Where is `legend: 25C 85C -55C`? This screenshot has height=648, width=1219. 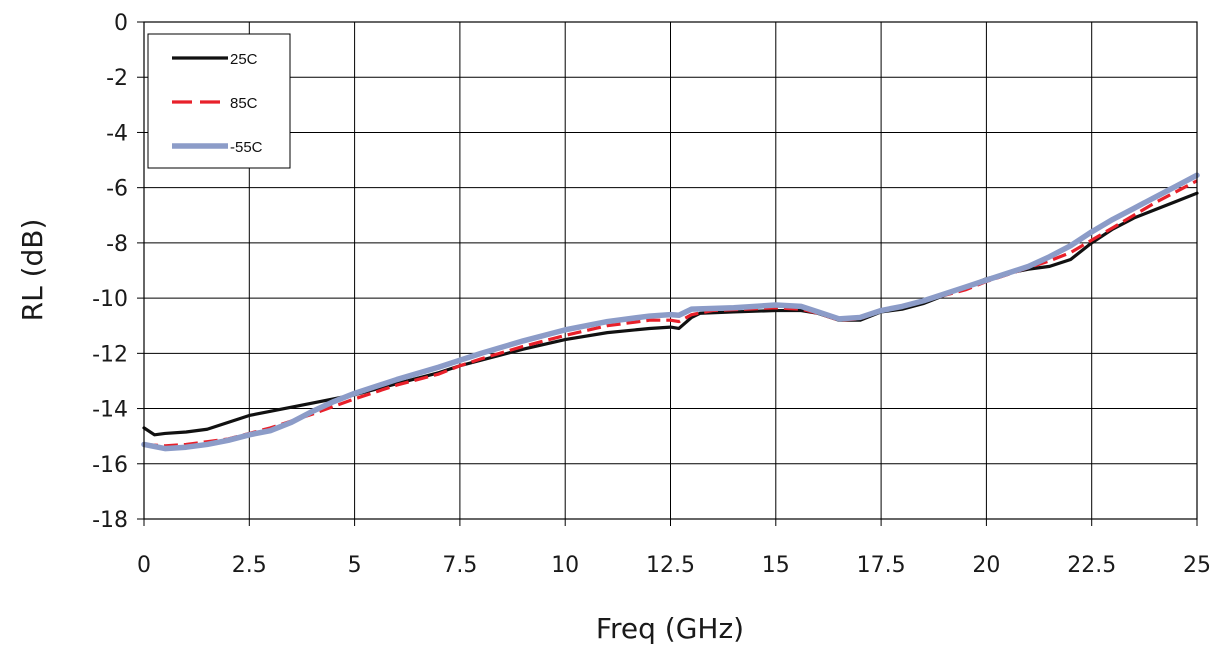 legend: 25C 85C -55C is located at coordinates (219, 101).